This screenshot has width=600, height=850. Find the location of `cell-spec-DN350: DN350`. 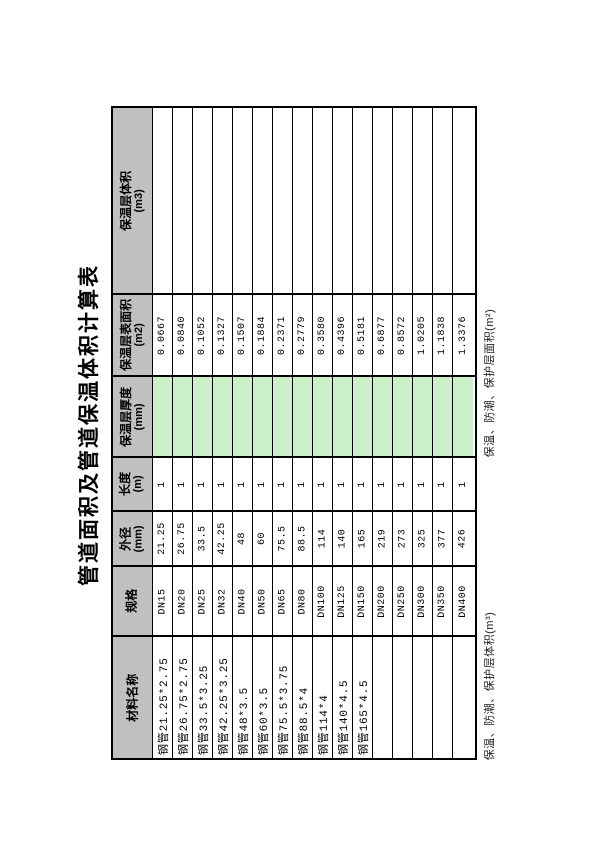

cell-spec-DN350: DN350 is located at coordinates (443, 601).